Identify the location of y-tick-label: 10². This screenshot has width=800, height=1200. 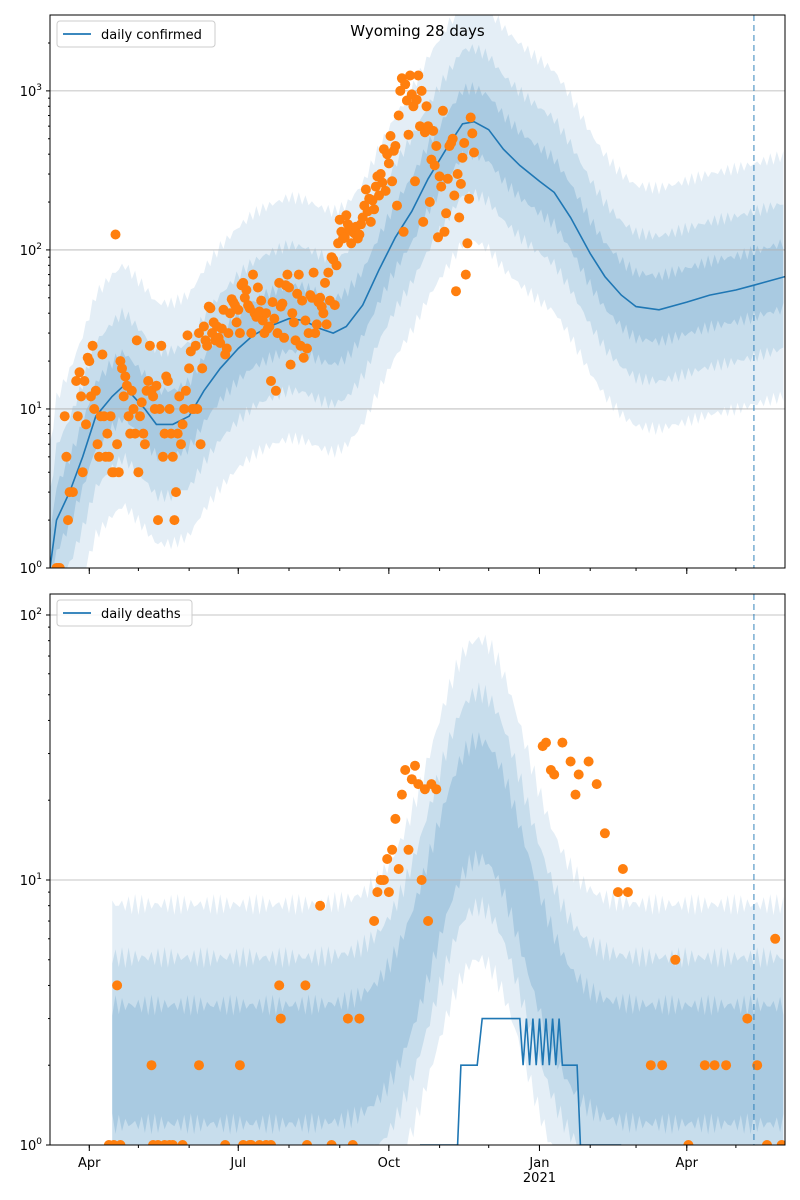
(31, 250).